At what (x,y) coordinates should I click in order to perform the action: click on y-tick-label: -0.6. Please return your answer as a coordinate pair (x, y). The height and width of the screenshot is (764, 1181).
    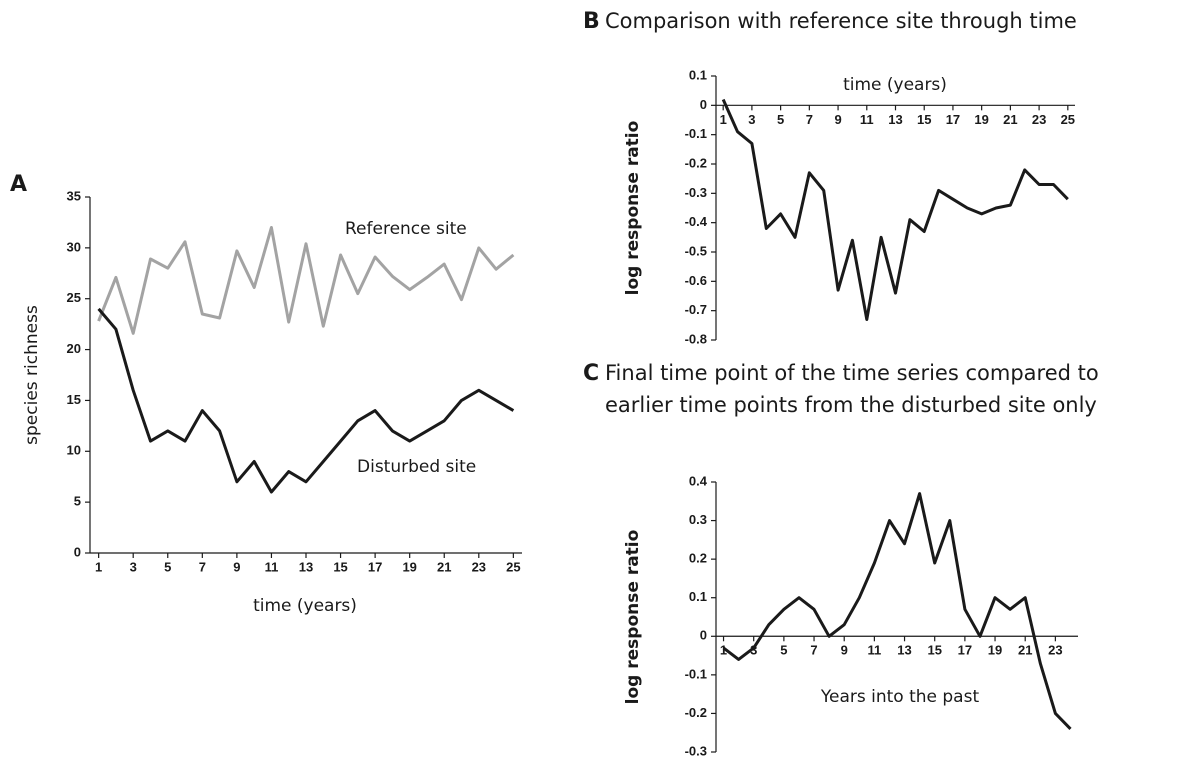
    Looking at the image, I should click on (696, 280).